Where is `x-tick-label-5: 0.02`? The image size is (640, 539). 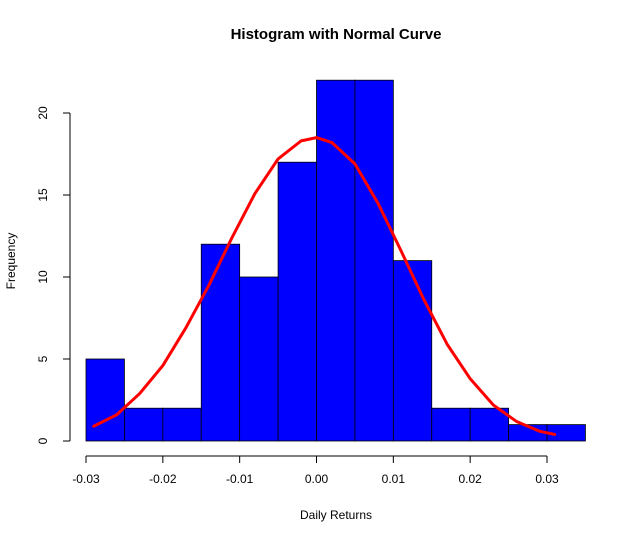
x-tick-label-5: 0.02 is located at coordinates (470, 479).